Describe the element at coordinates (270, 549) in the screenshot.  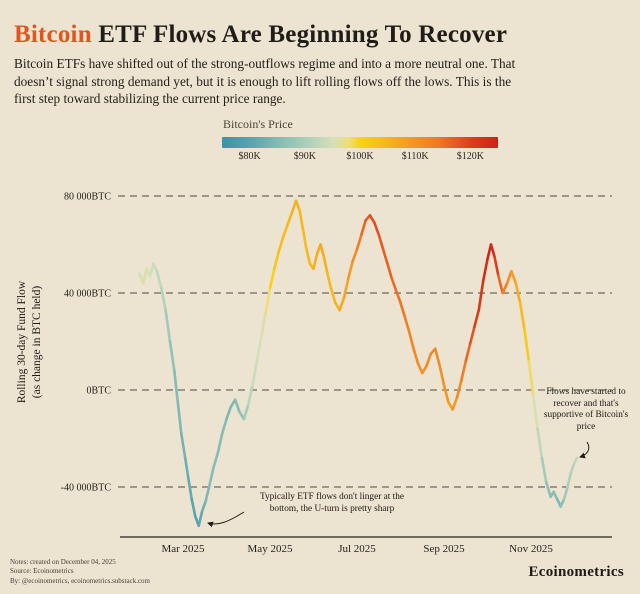
I see `x-tick-label: May 2025` at that location.